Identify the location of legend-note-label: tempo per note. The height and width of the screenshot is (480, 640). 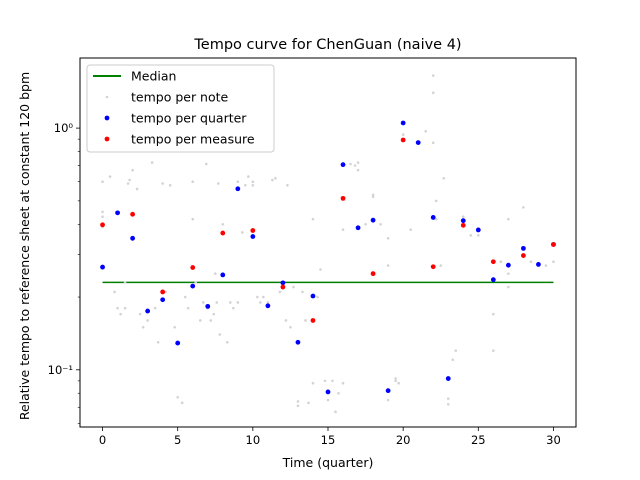
(180, 97).